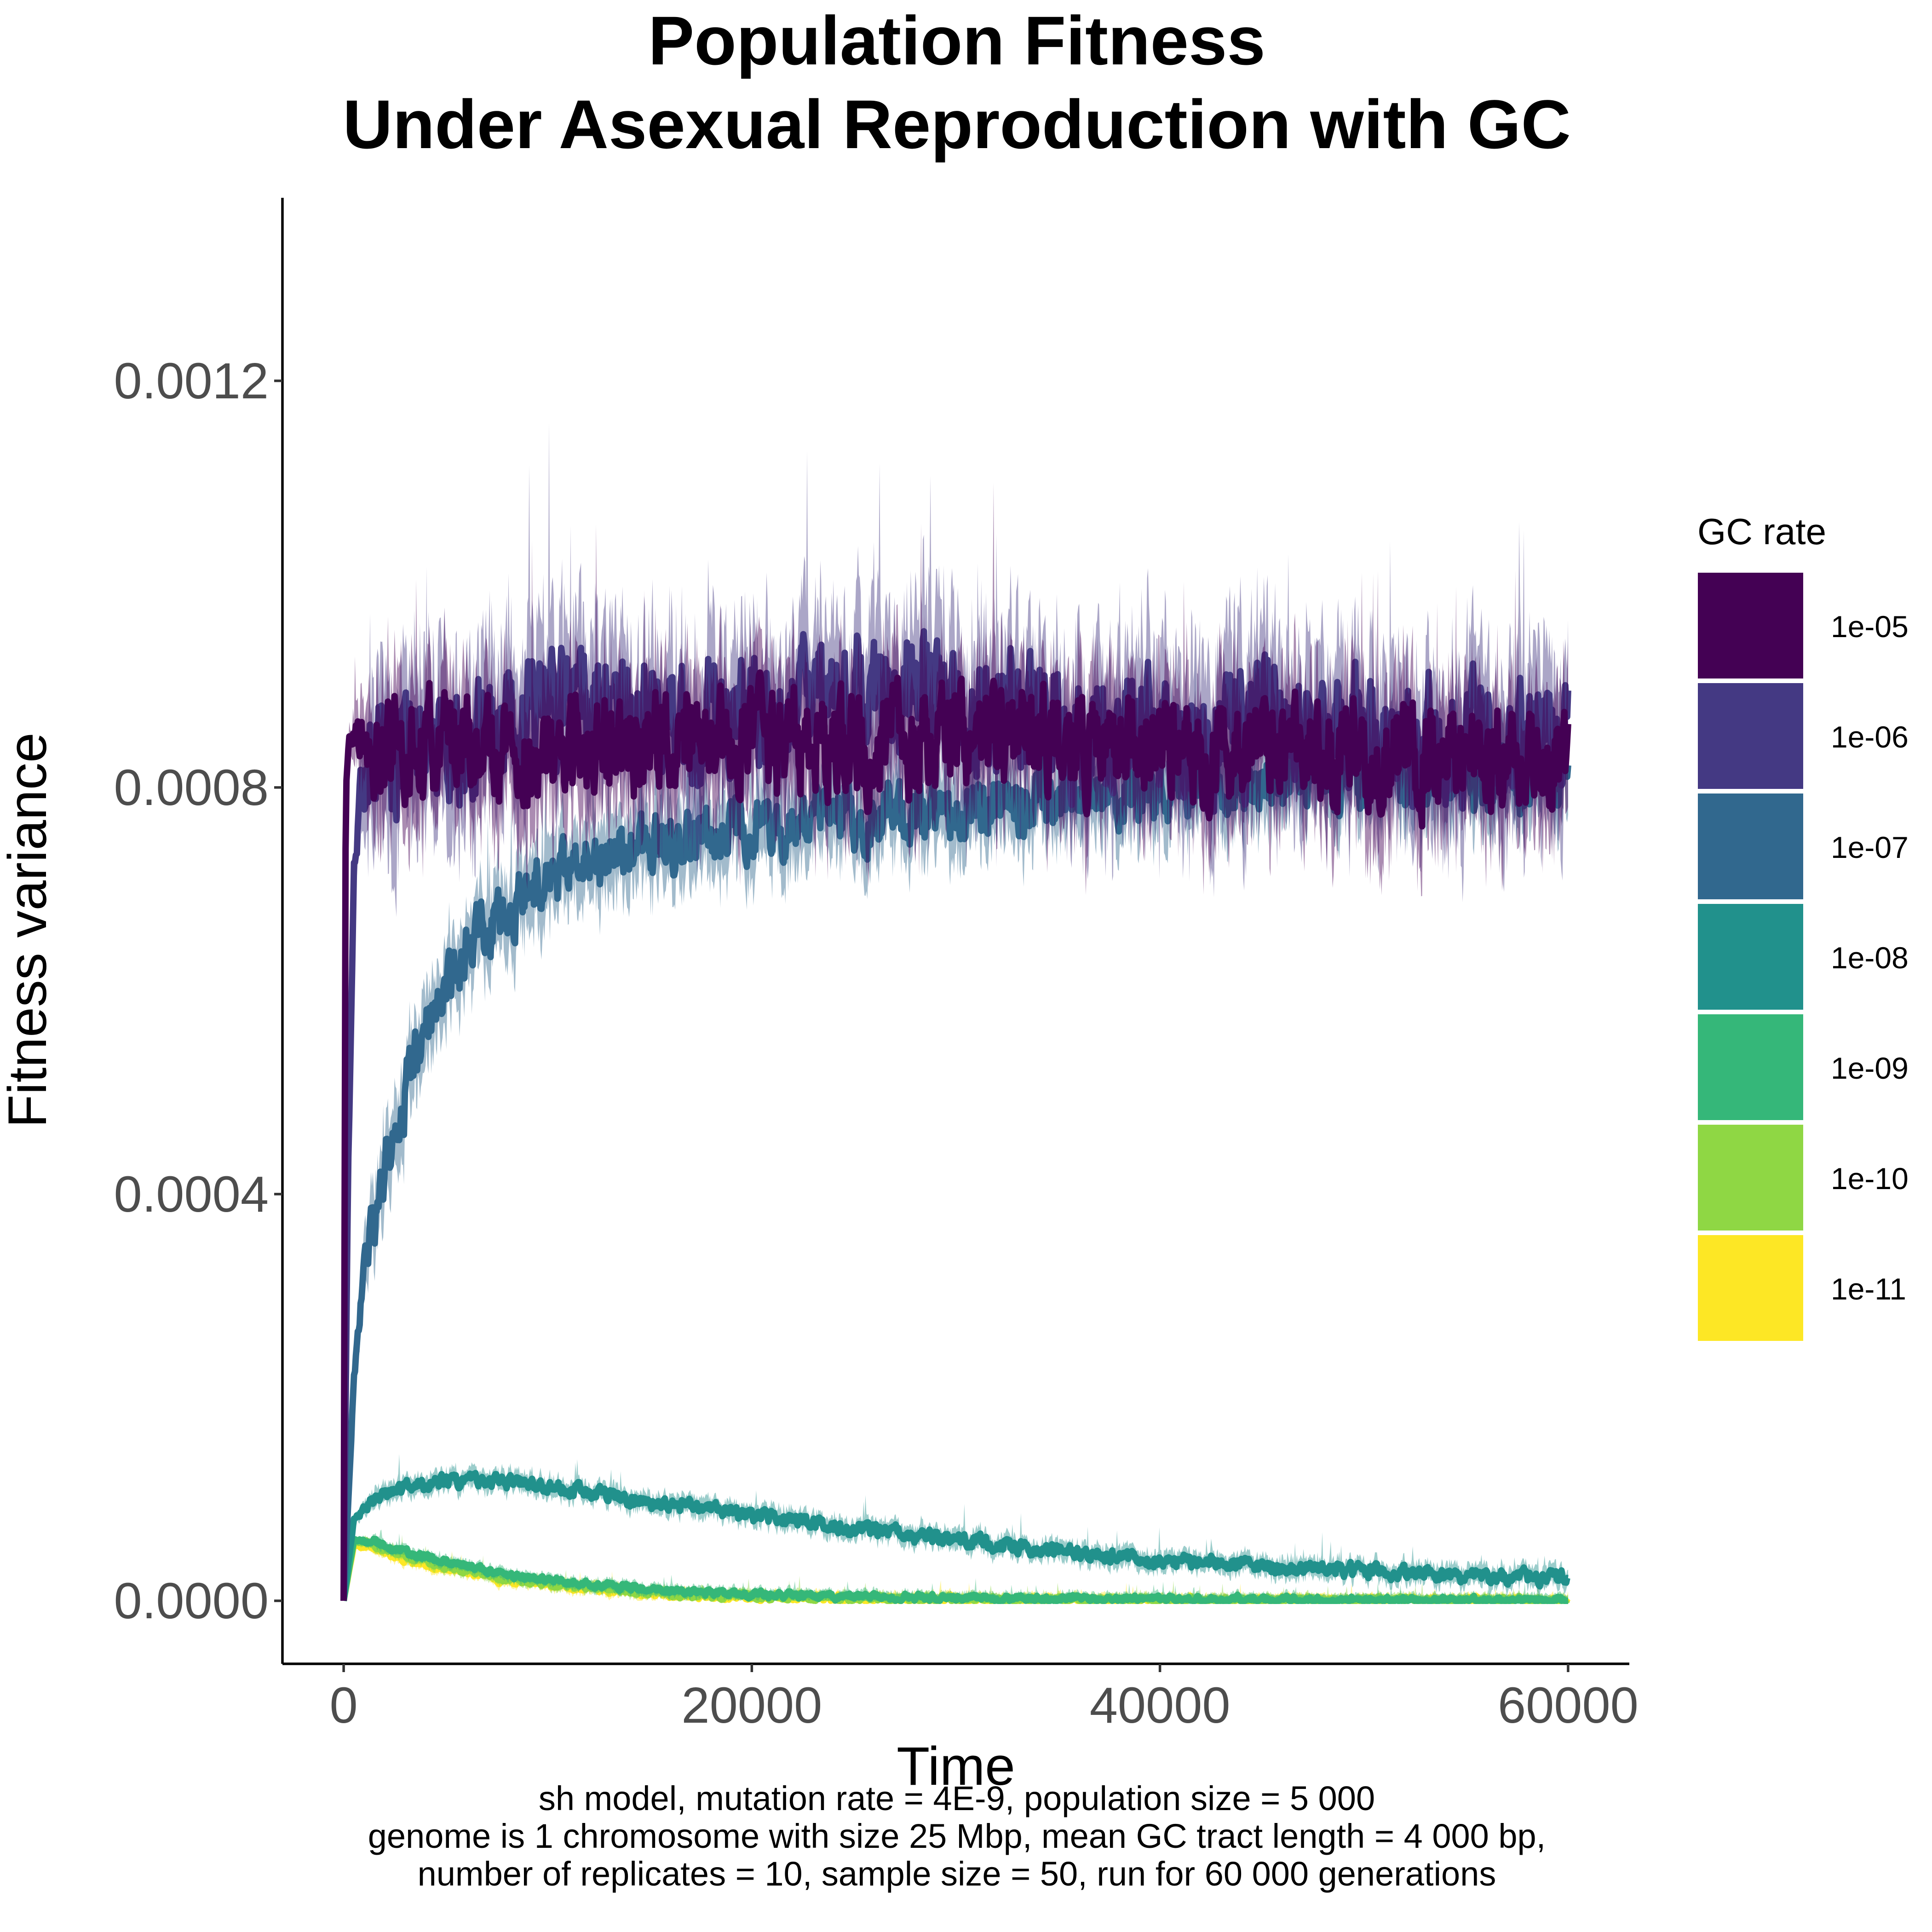 The width and height of the screenshot is (1932, 1932). Describe the element at coordinates (956, 1766) in the screenshot. I see `x-axis-title: Time` at that location.